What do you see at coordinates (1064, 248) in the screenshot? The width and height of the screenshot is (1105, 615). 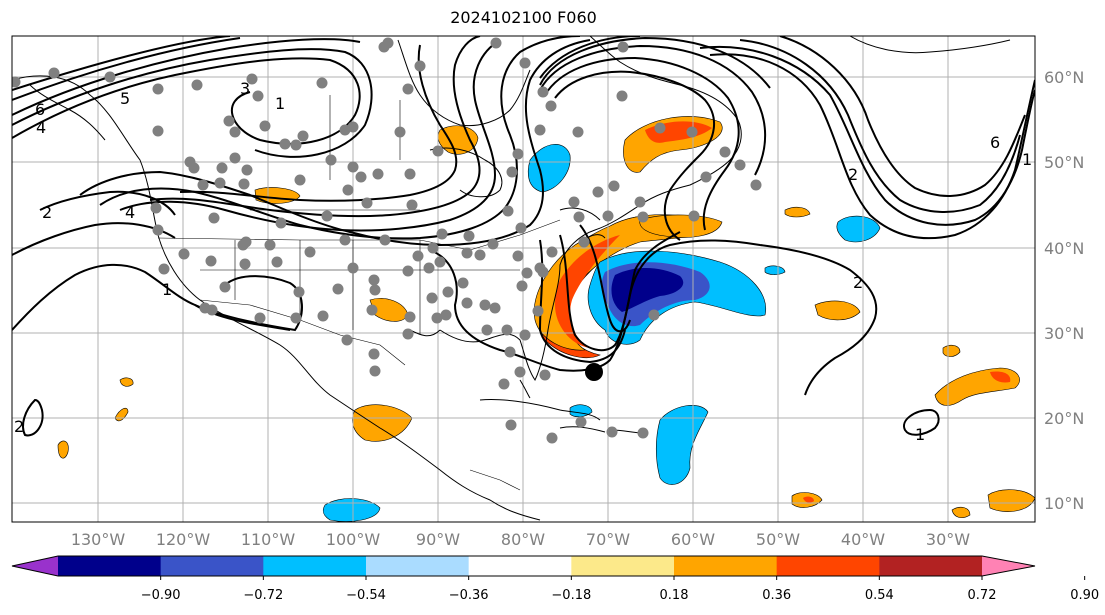 I see `lat-label: 40°N` at bounding box center [1064, 248].